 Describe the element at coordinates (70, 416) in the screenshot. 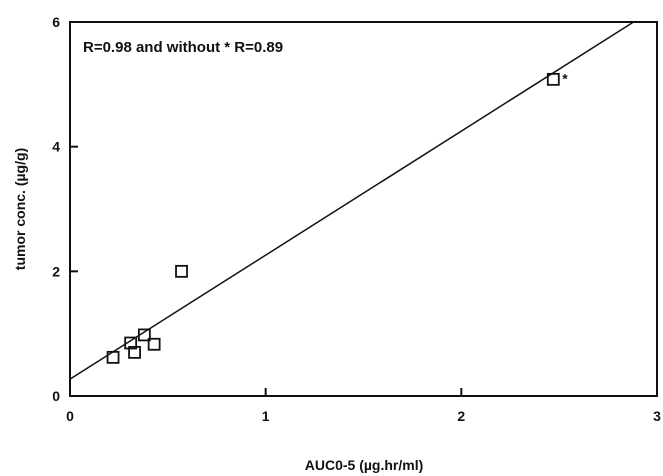

I see `x-tick-label: 0` at that location.